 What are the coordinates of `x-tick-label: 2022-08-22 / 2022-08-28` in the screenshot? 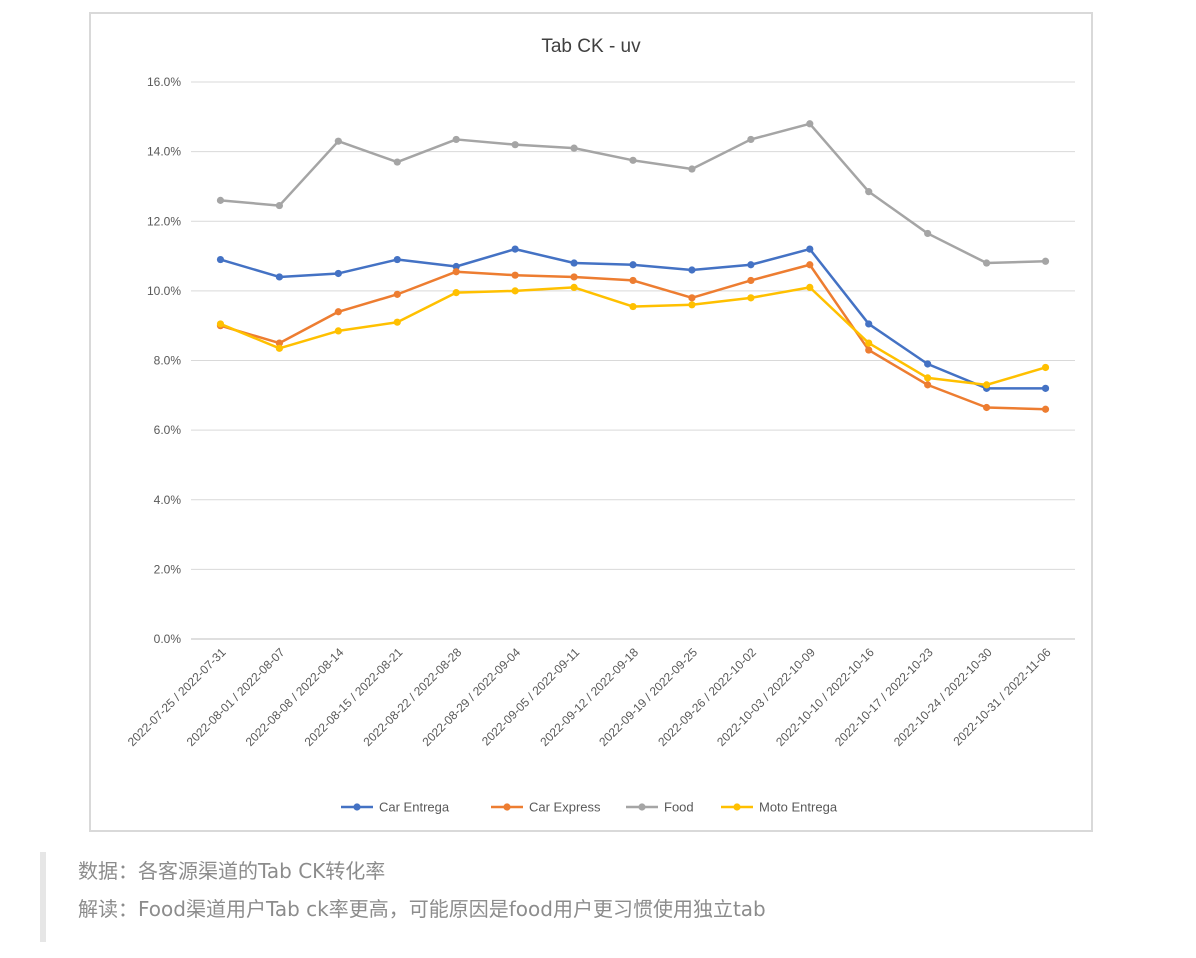 It's located at (413, 697).